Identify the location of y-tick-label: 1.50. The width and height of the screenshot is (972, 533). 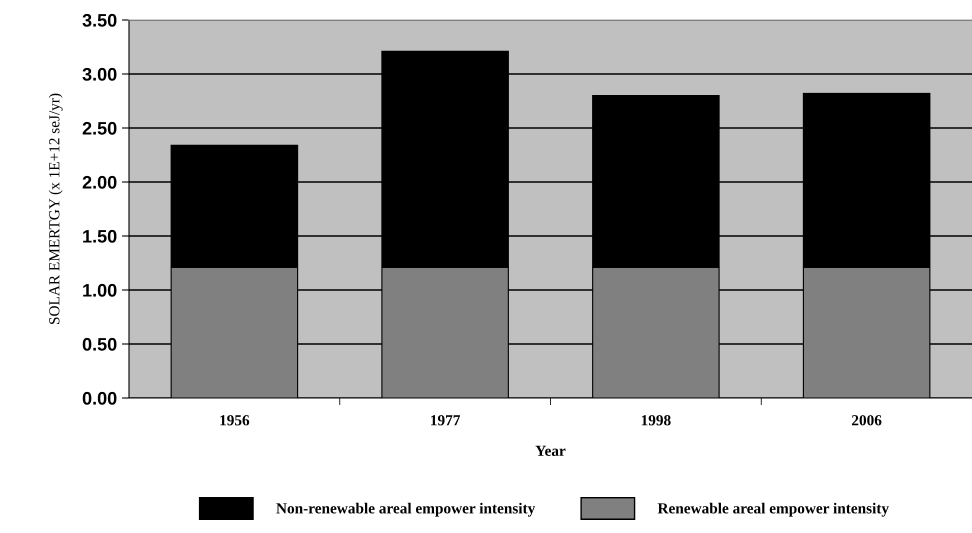
(99, 236).